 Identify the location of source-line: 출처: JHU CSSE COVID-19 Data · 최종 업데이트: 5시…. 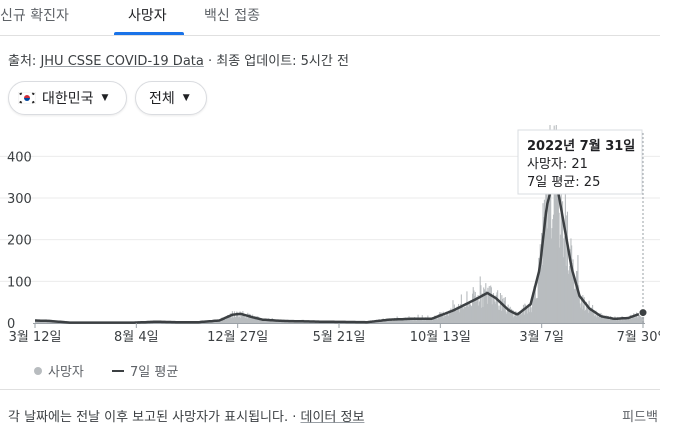
(178, 59).